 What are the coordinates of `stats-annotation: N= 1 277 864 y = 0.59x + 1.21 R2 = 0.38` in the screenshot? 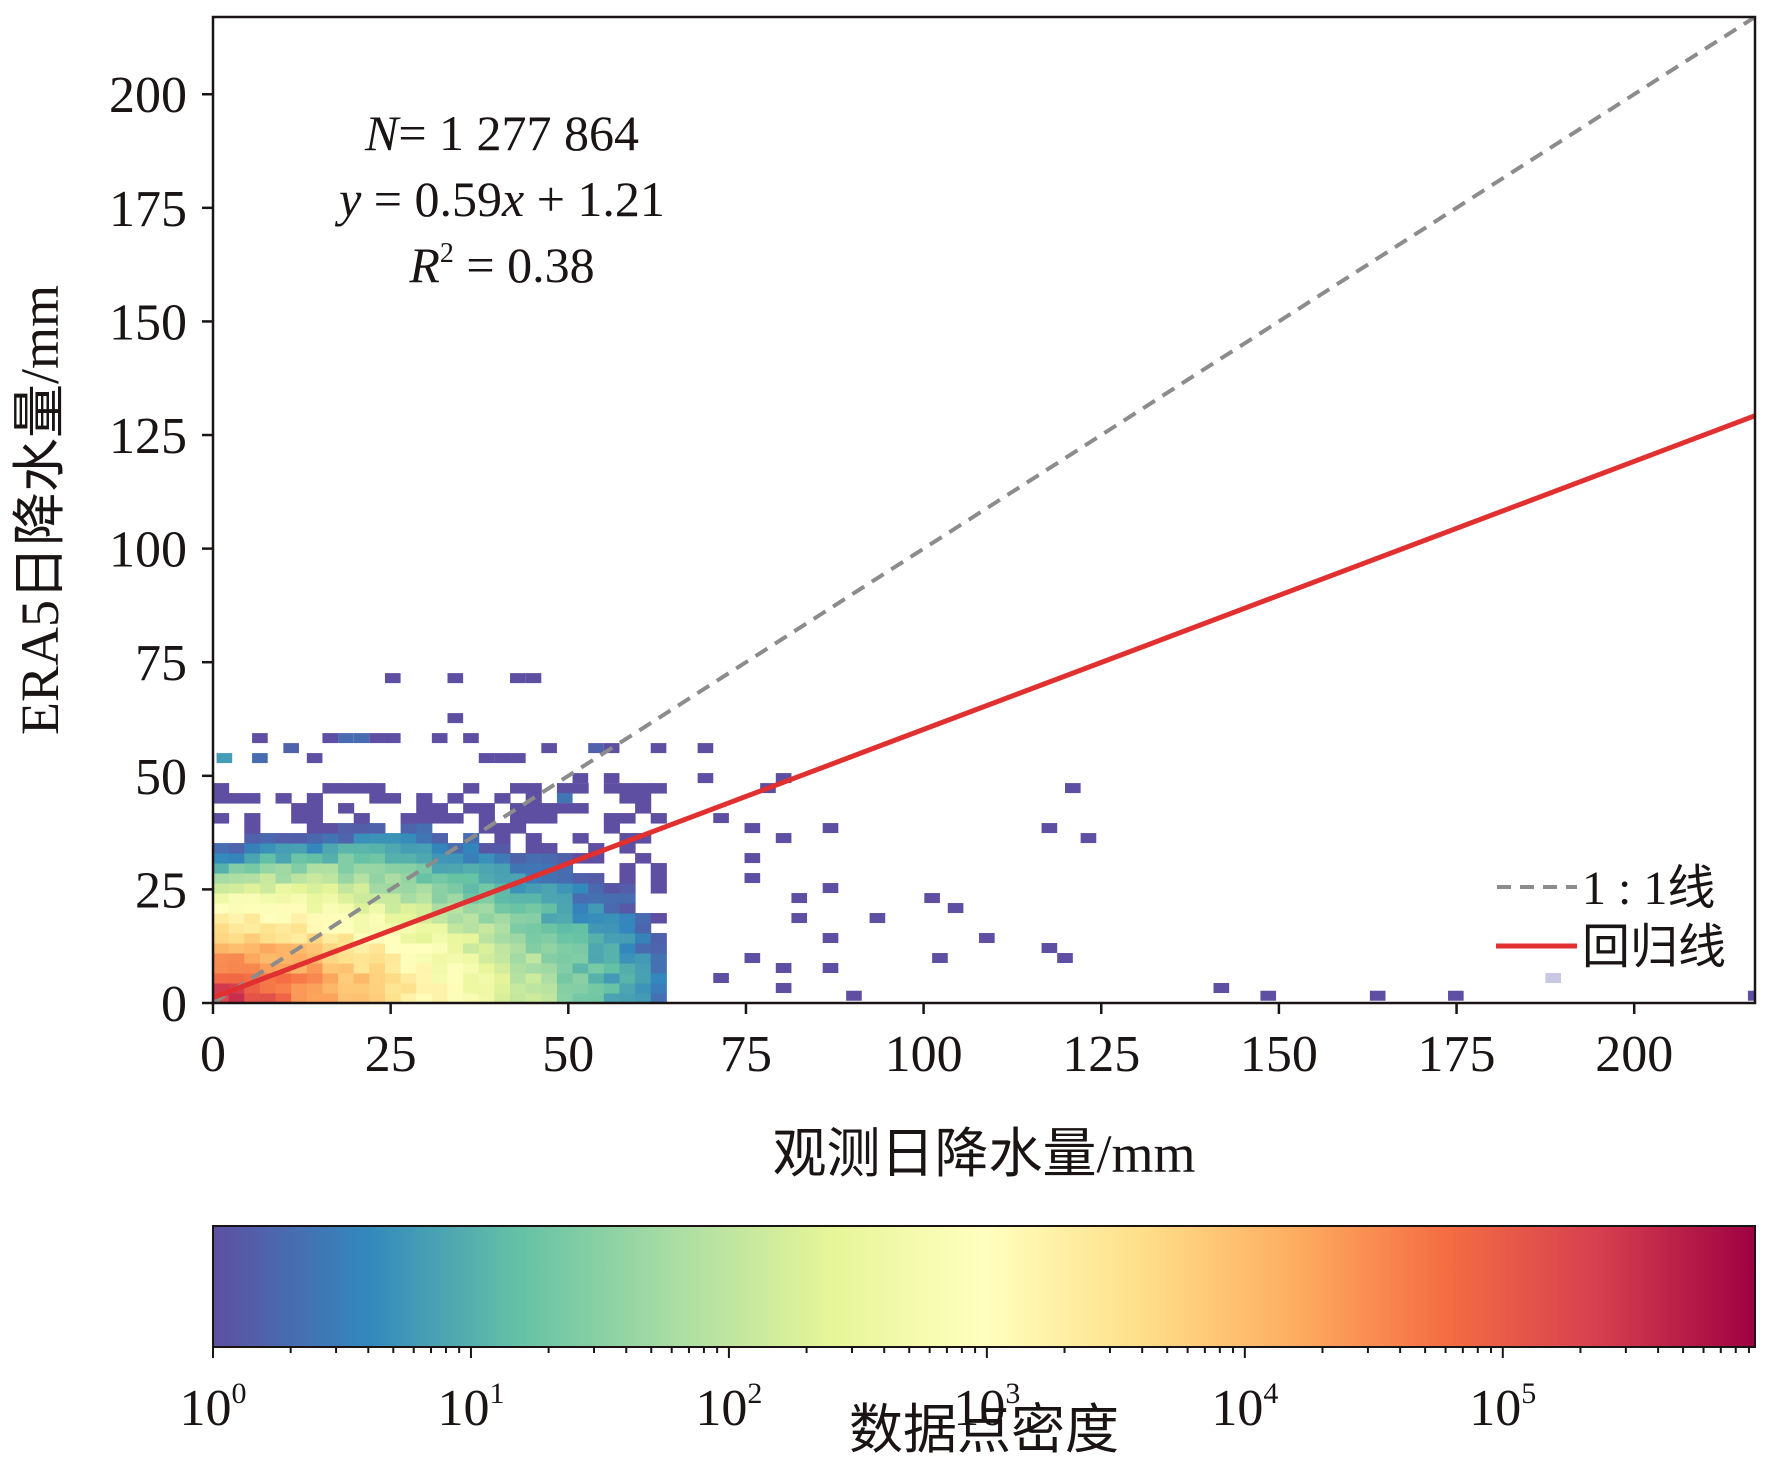 It's located at (499, 199).